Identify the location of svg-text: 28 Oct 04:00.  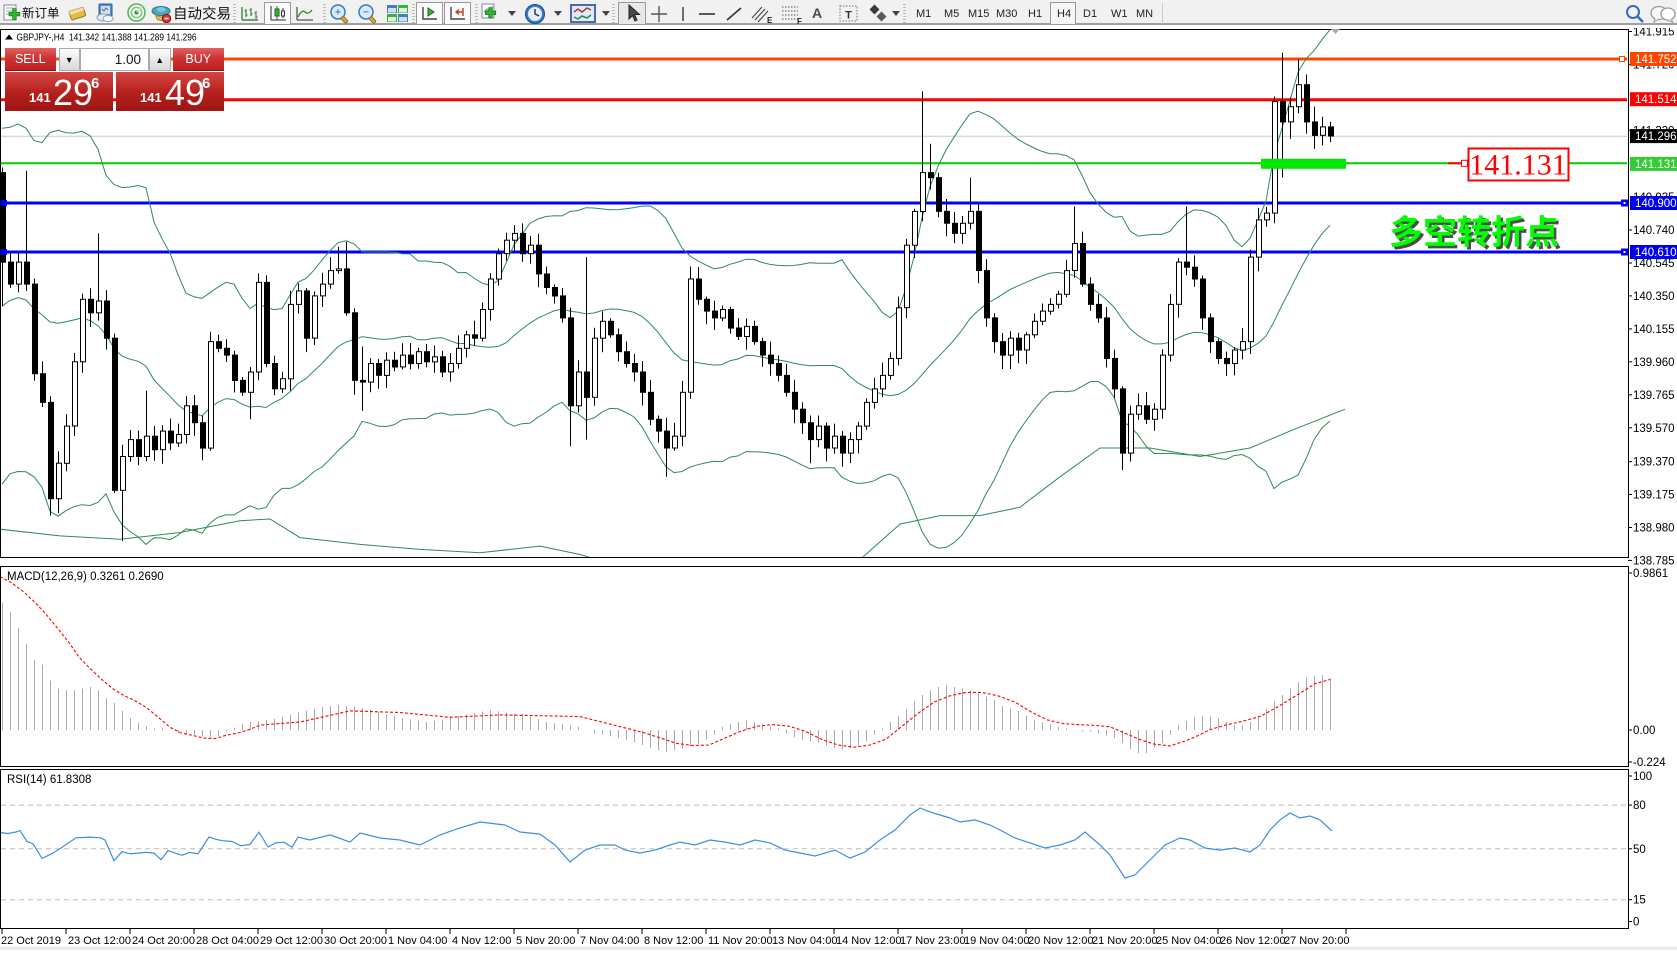
(227, 941).